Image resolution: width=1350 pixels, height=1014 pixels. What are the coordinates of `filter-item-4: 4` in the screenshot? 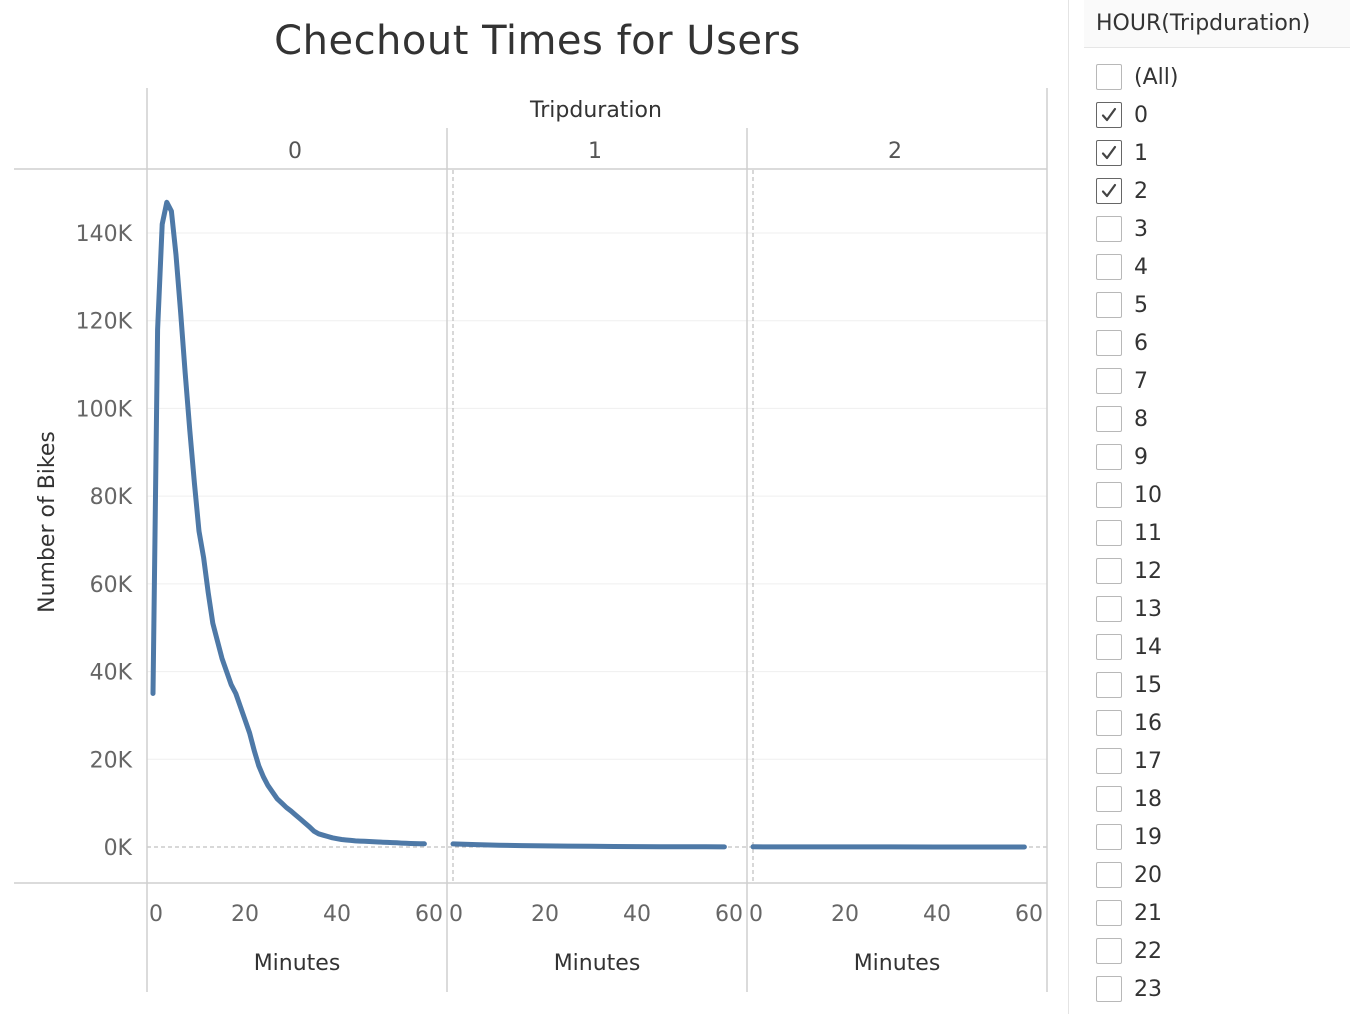 It's located at (1137, 267).